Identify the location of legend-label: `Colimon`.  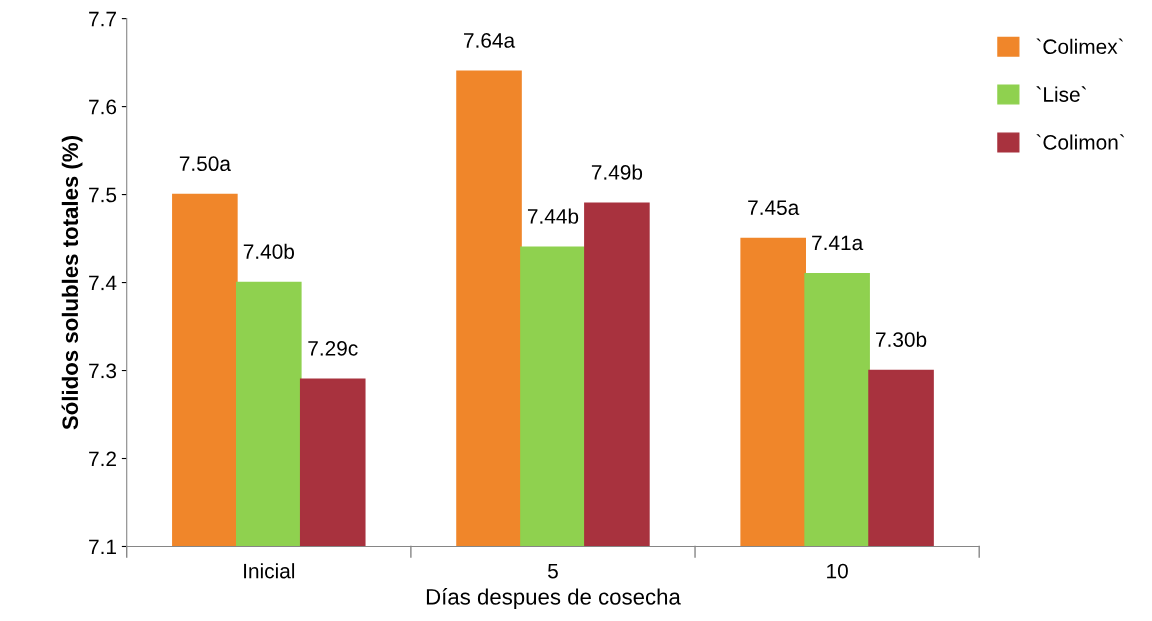
(1080, 142).